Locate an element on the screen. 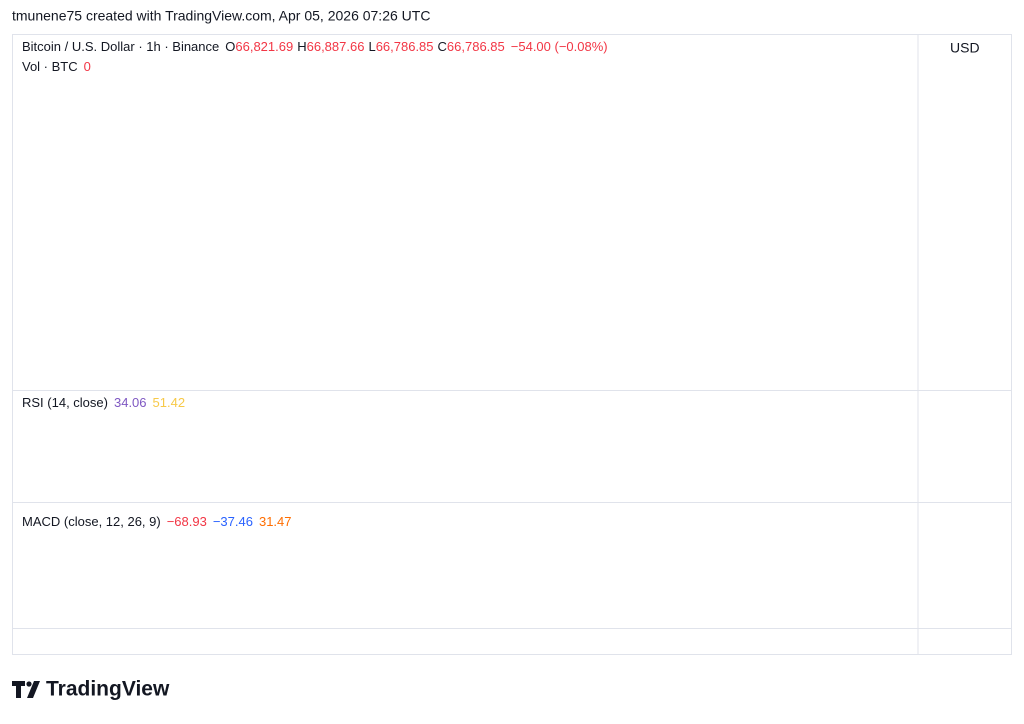 This screenshot has height=724, width=1024. h-value: 66,887.66 is located at coordinates (336, 46).